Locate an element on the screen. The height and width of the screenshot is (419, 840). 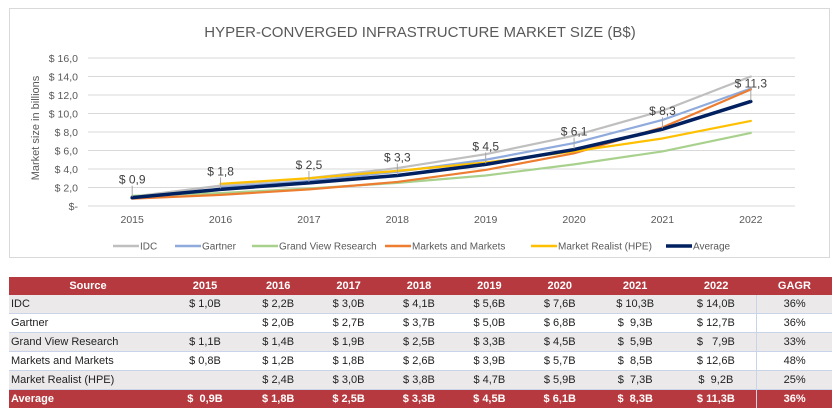
x-tick-label: 2015 is located at coordinates (133, 220).